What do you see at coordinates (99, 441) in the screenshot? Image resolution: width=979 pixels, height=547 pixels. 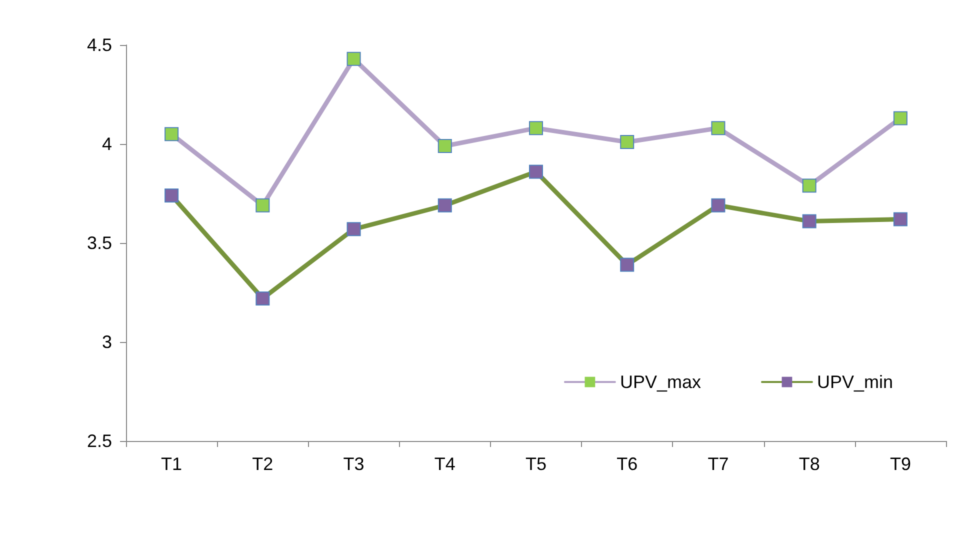 I see `y-tick-label: 2.5` at bounding box center [99, 441].